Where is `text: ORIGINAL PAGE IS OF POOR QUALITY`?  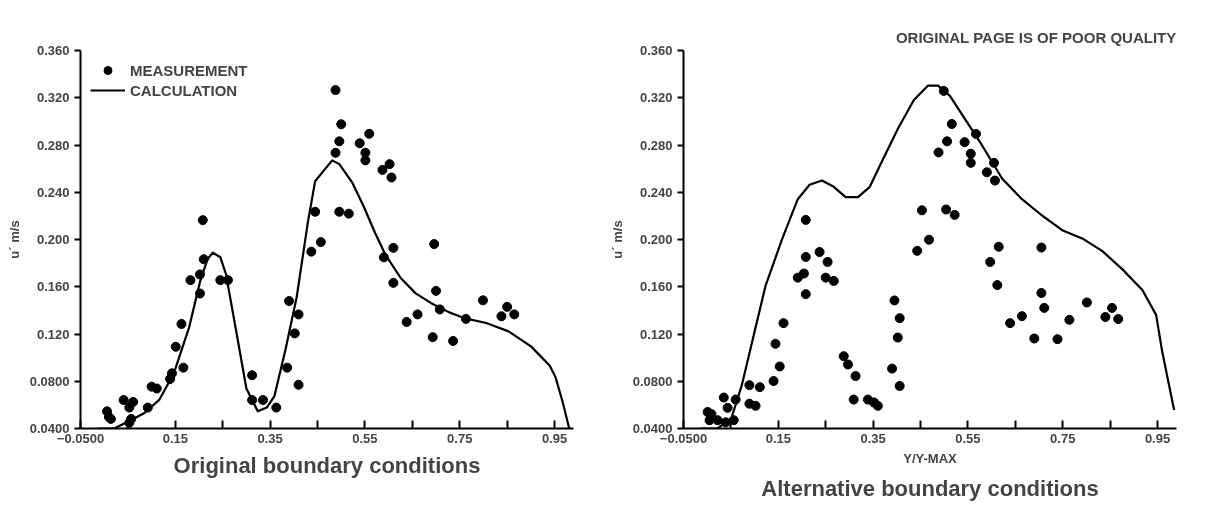
text: ORIGINAL PAGE IS OF POOR QUALITY is located at coordinates (1036, 37).